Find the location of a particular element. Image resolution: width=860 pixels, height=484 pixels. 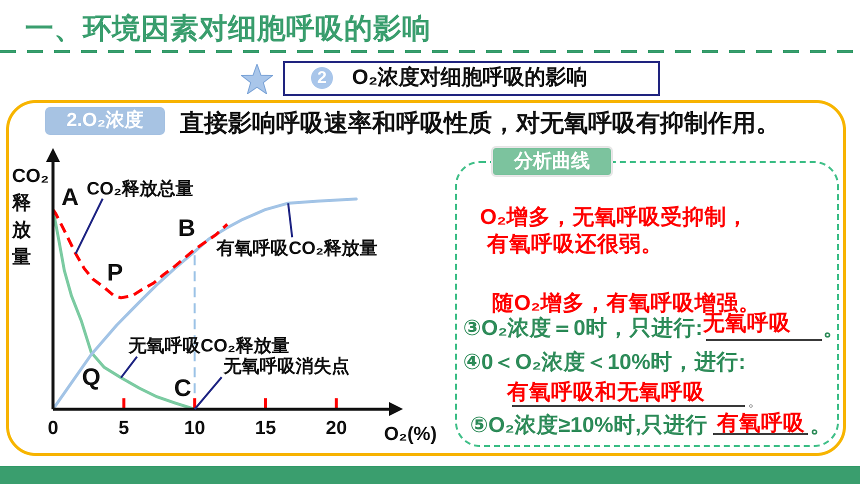

chart-title: 一、环境因素对细胞呼吸的影响 is located at coordinates (228, 29).